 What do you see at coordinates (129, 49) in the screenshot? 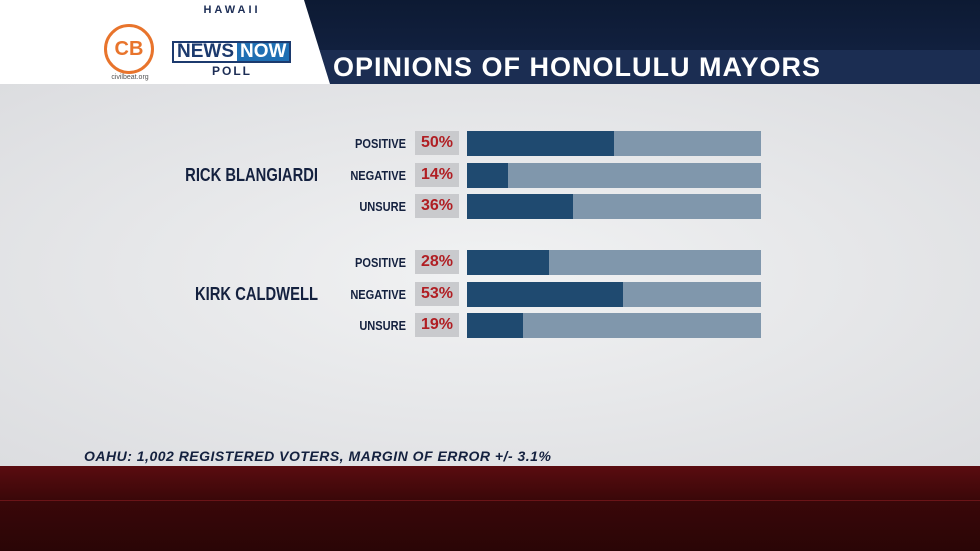
I see `civil-beat-logo: CB` at bounding box center [129, 49].